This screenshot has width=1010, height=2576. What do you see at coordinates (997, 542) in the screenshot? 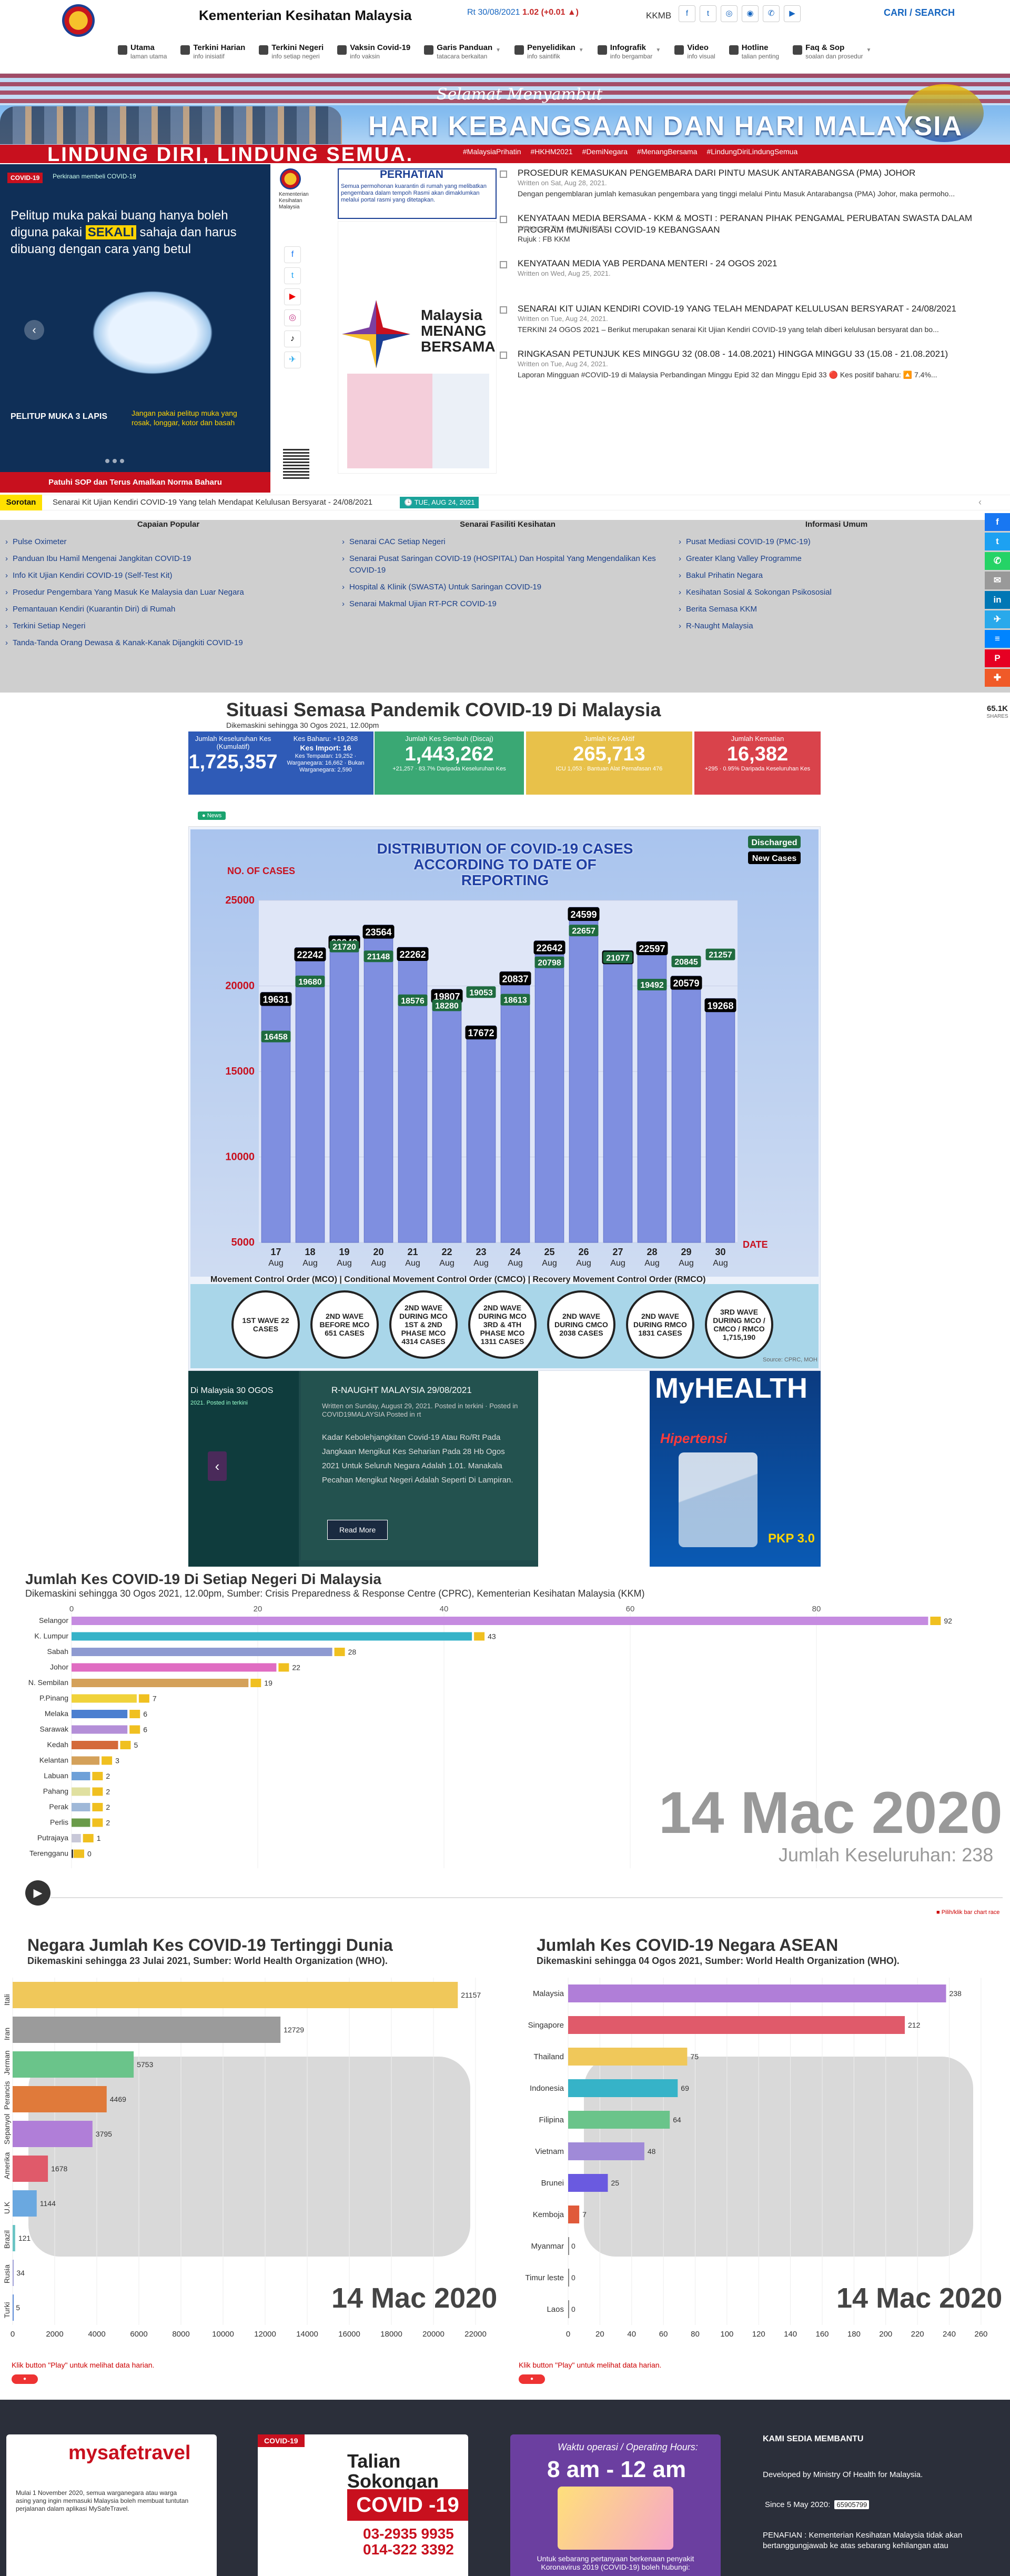
I see `twitter-share-icon: t` at bounding box center [997, 542].